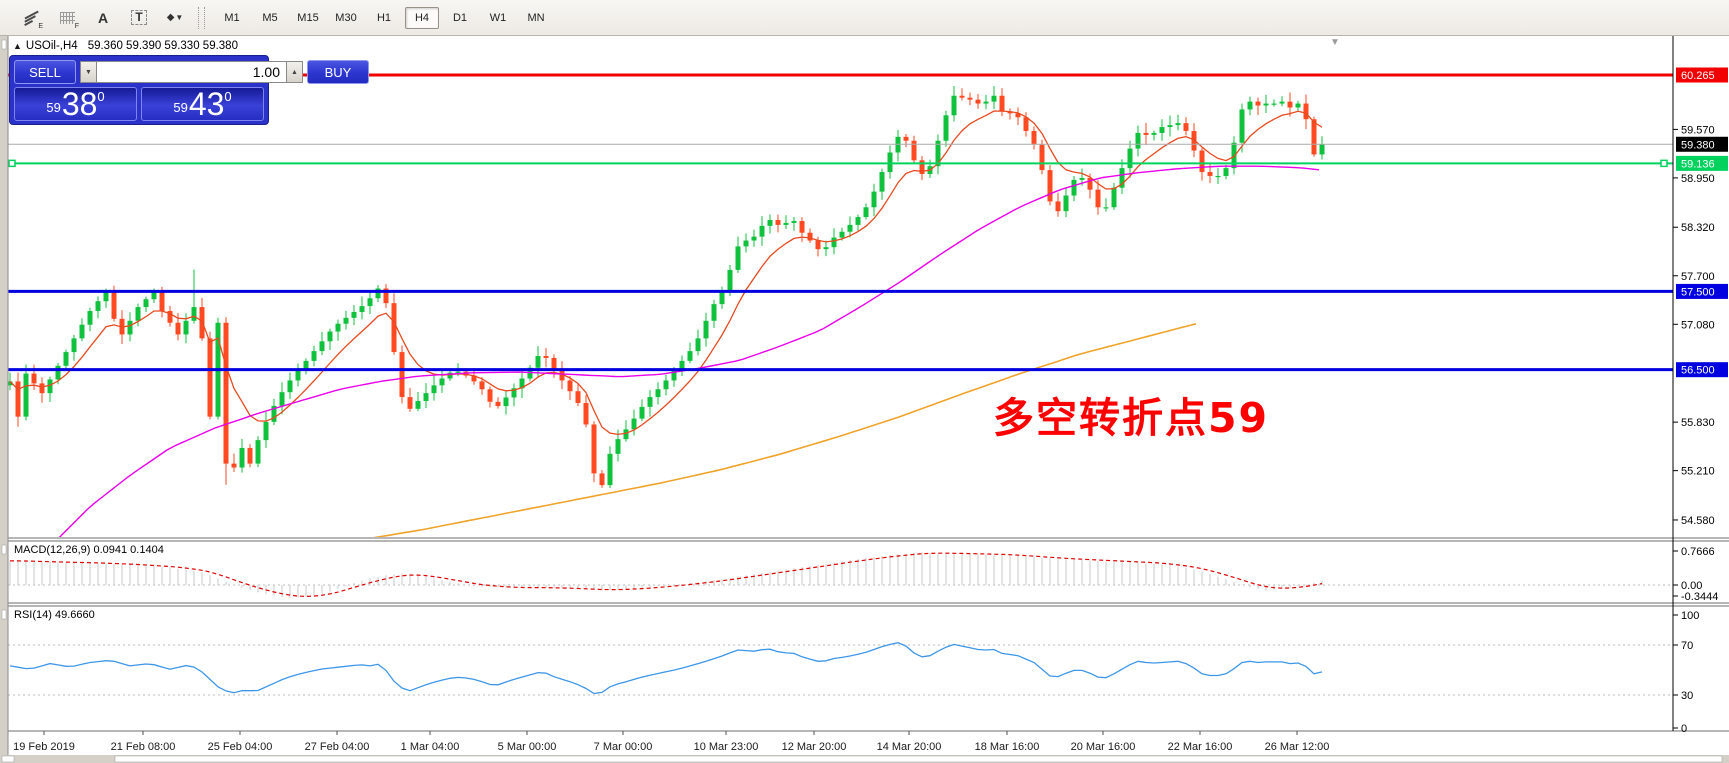 The width and height of the screenshot is (1729, 763). I want to click on draw-indicator-icon: E, so click(31, 18).